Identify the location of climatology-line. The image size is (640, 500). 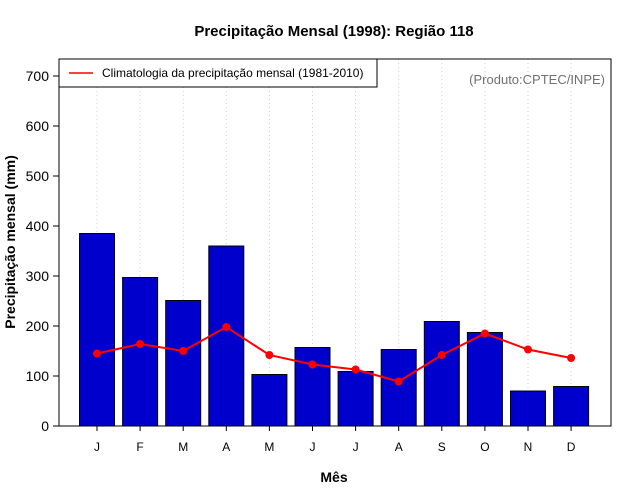
(334, 354).